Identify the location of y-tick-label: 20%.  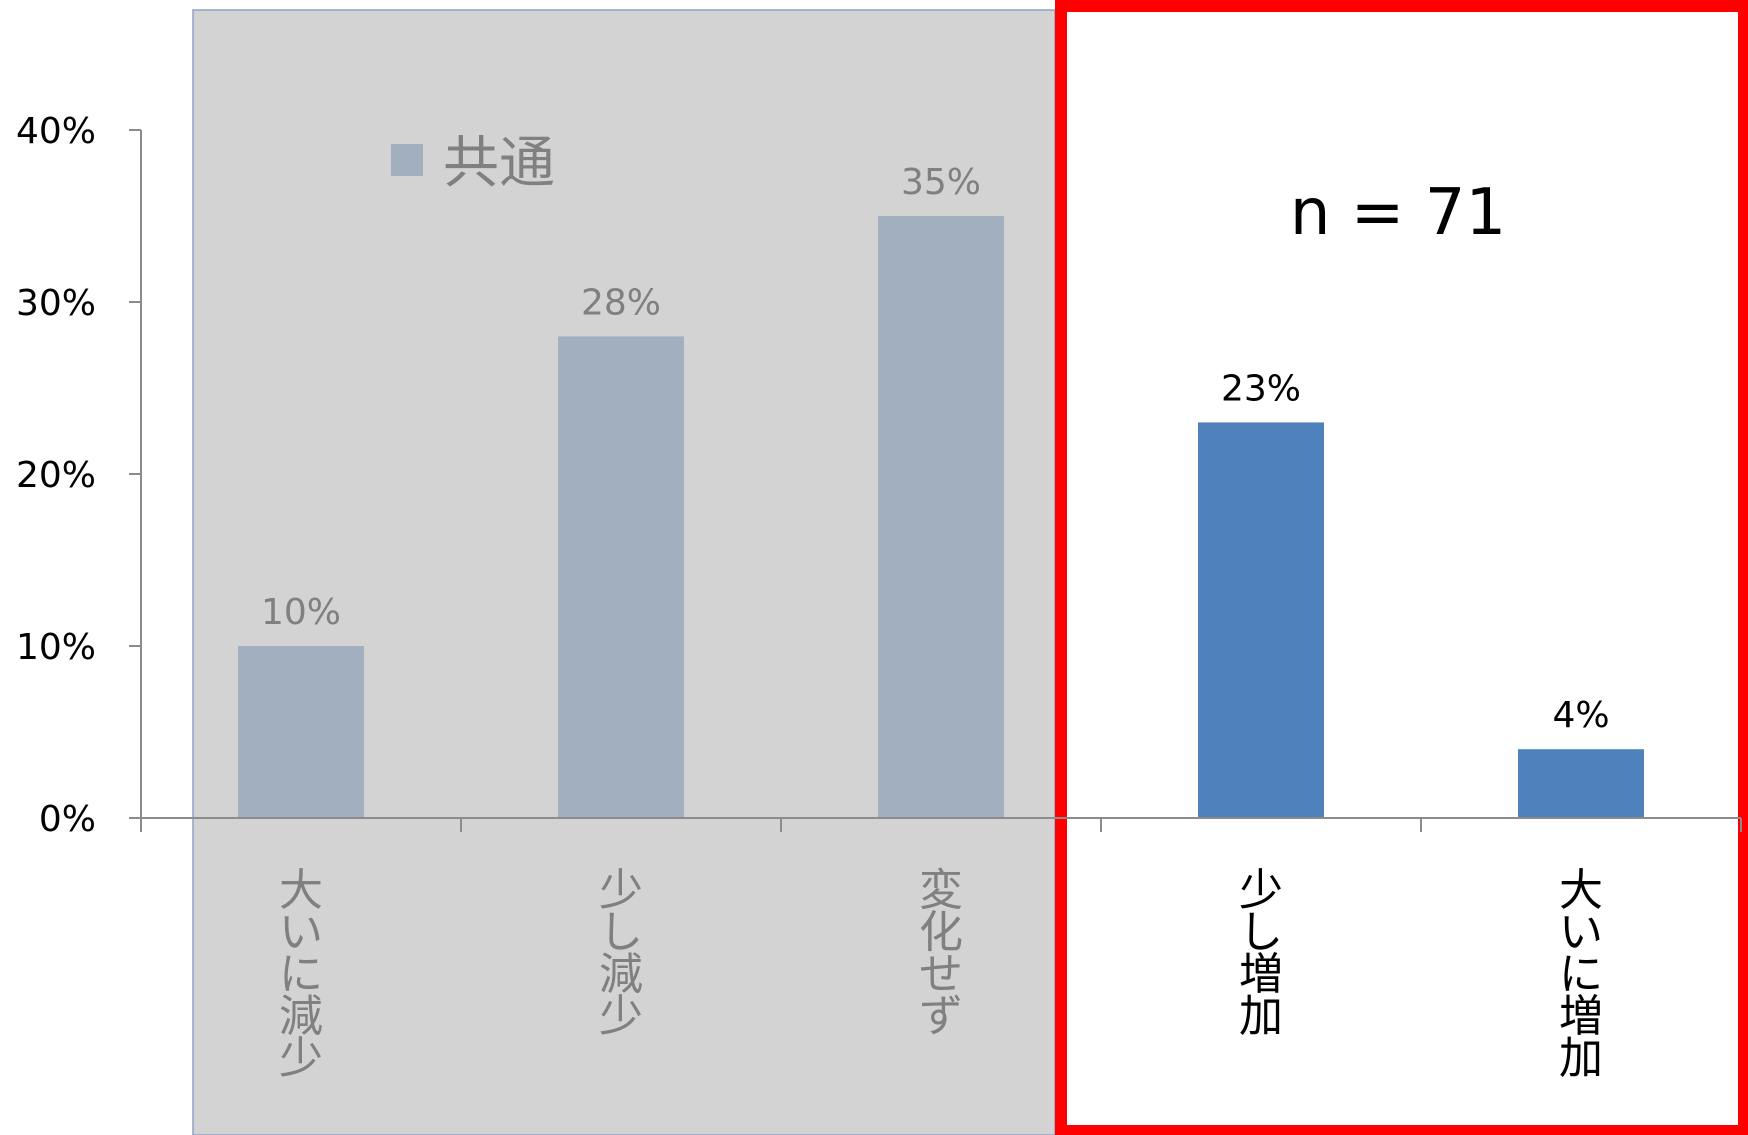
(56, 475).